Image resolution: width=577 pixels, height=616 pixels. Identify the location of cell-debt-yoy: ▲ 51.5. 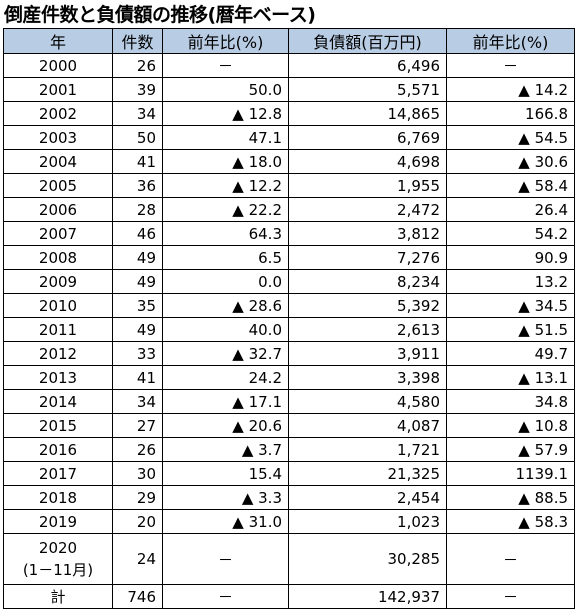
(510, 329).